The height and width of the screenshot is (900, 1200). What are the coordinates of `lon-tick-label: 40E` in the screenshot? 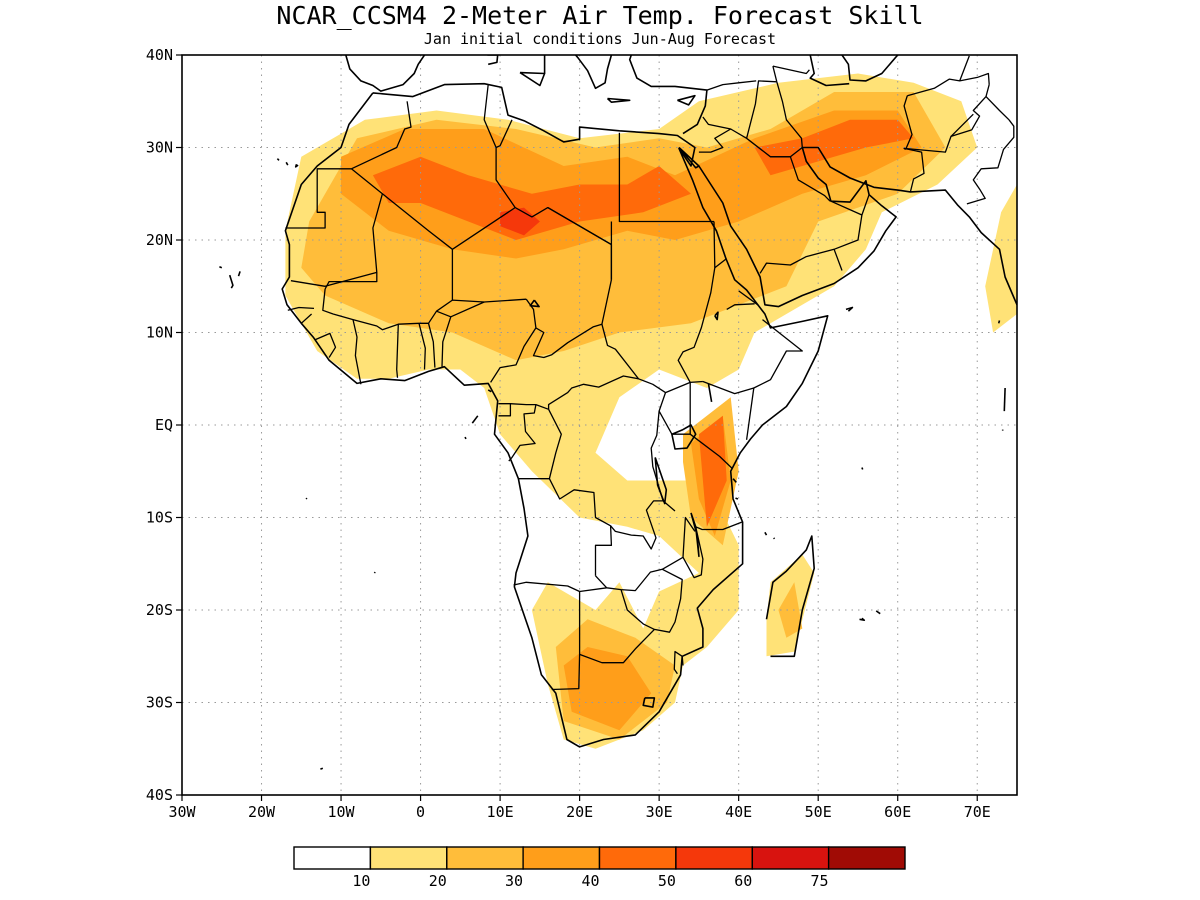 It's located at (738, 812).